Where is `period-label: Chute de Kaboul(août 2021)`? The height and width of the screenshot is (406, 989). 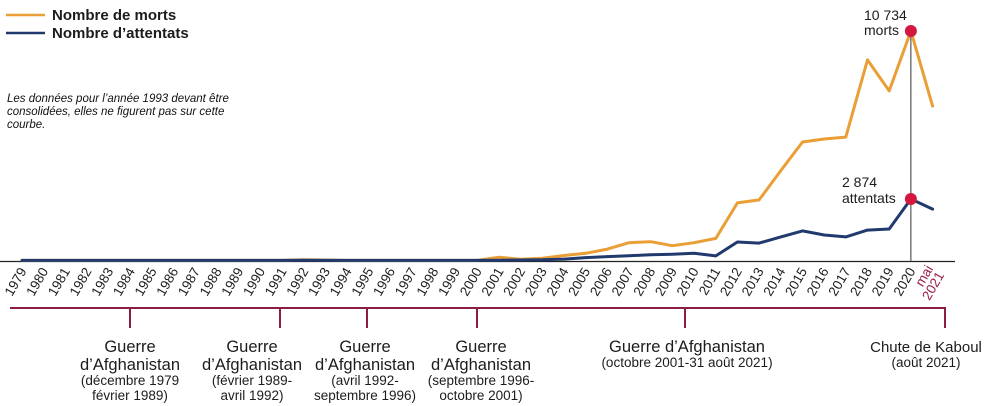
period-label: Chute de Kaboul(août 2021) is located at coordinates (926, 354).